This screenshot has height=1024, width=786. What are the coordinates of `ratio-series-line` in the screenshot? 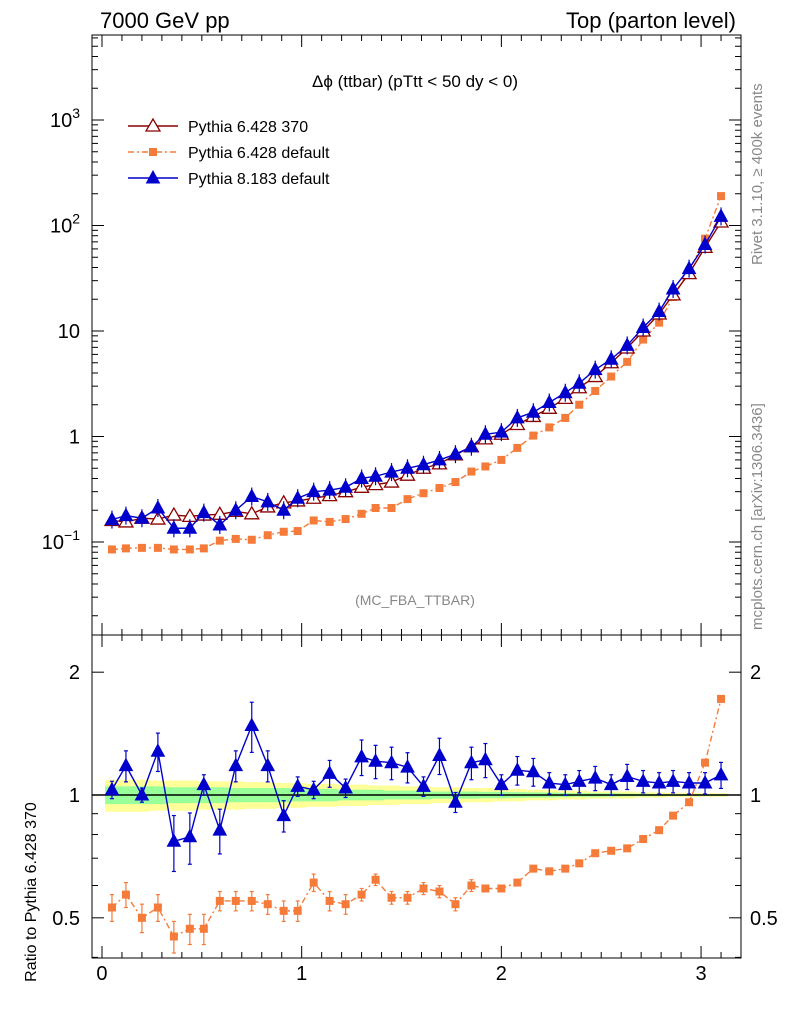 It's located at (416, 783).